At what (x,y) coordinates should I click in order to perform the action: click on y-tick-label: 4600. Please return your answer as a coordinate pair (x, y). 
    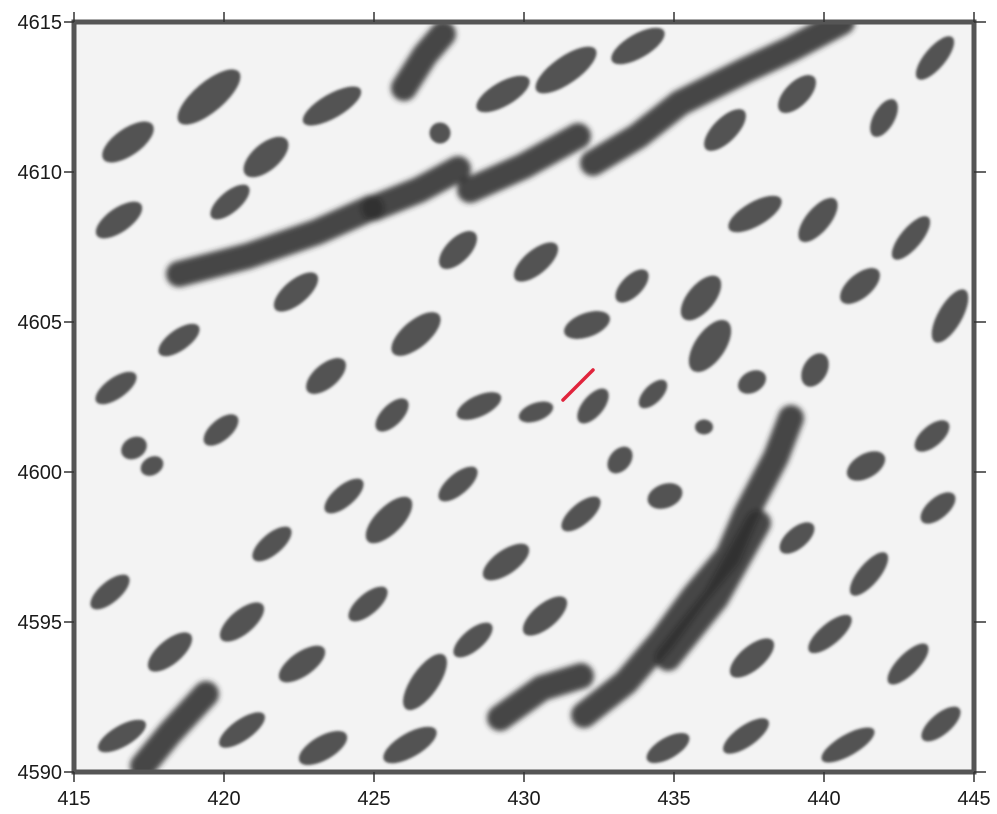
    Looking at the image, I should click on (40, 473).